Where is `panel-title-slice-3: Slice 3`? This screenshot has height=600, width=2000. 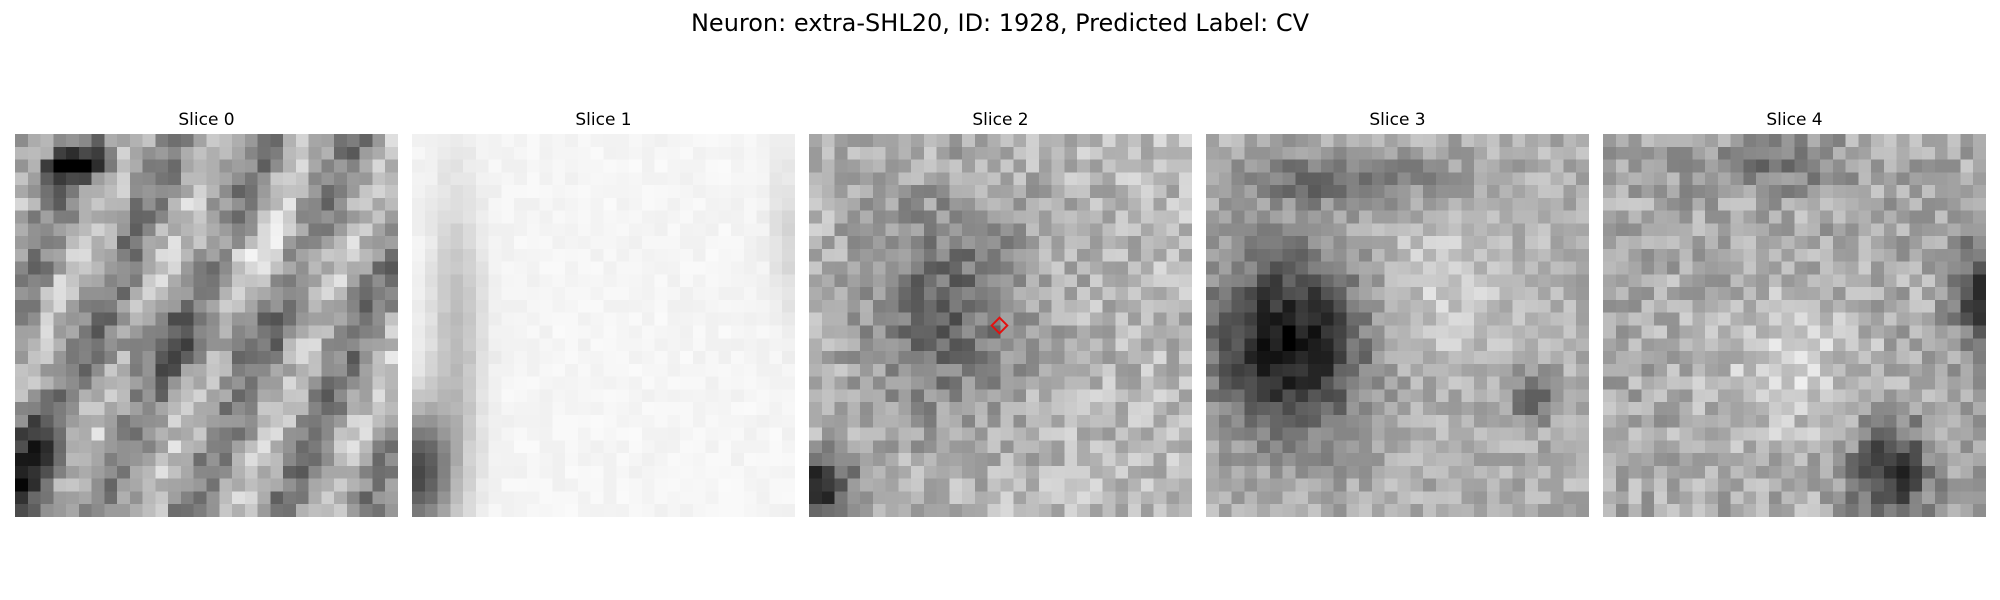
panel-title-slice-3: Slice 3 is located at coordinates (1397, 120).